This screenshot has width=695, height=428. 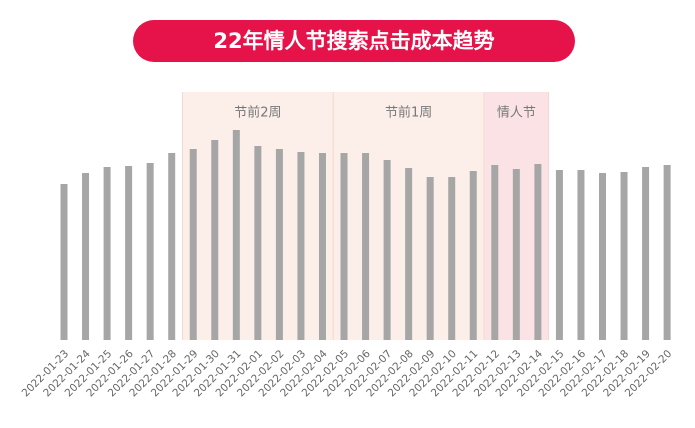 I want to click on region-label: 节前1周, so click(x=408, y=113).